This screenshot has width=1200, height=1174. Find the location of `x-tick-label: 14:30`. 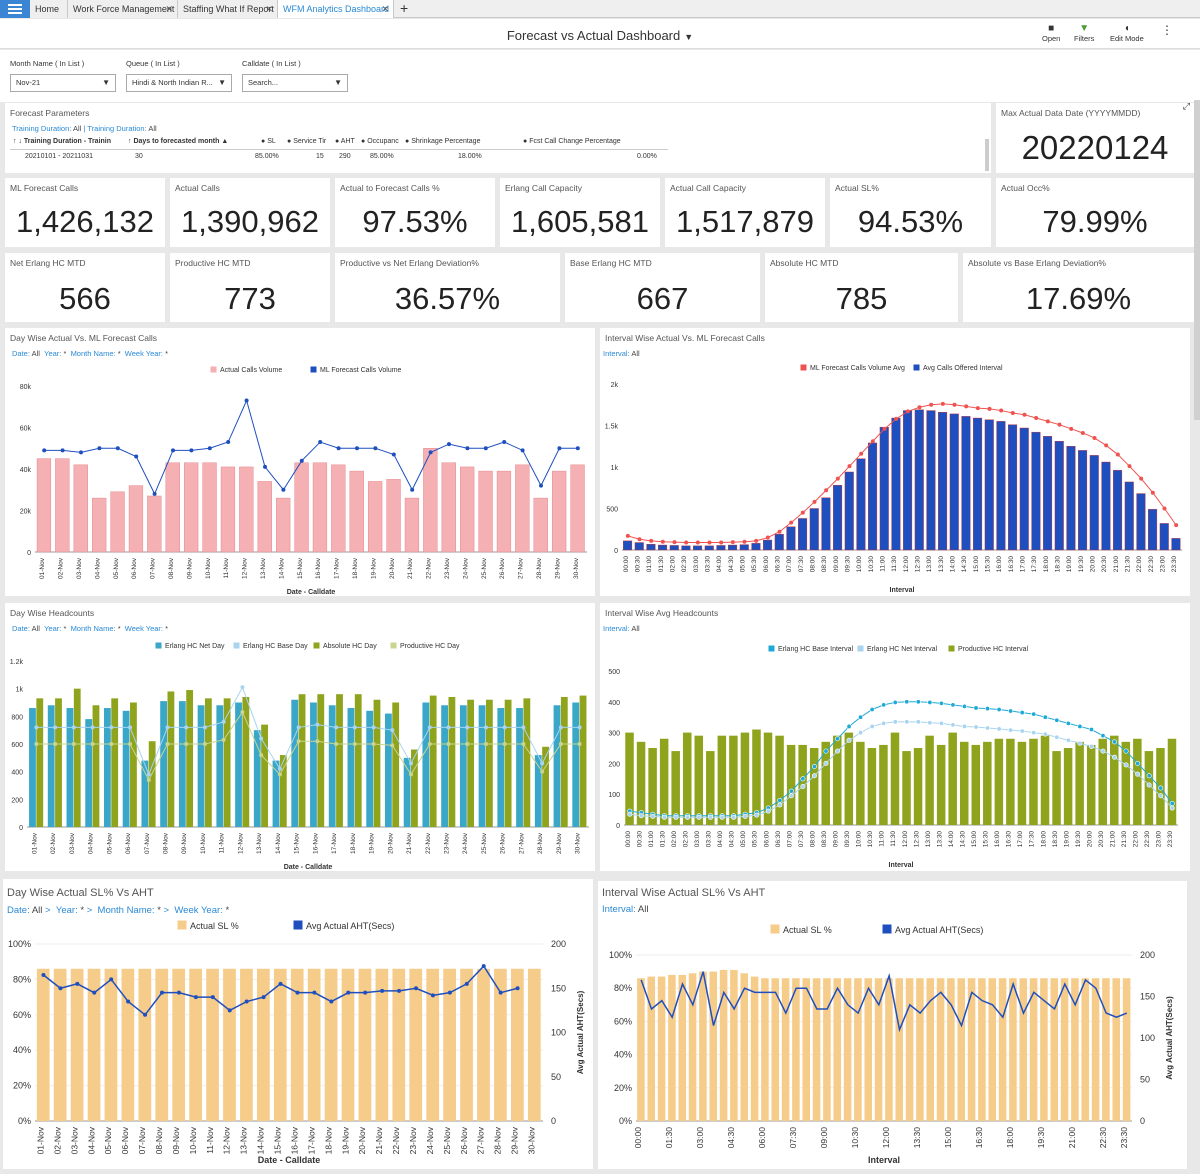

x-tick-label: 14:30 is located at coordinates (964, 564).